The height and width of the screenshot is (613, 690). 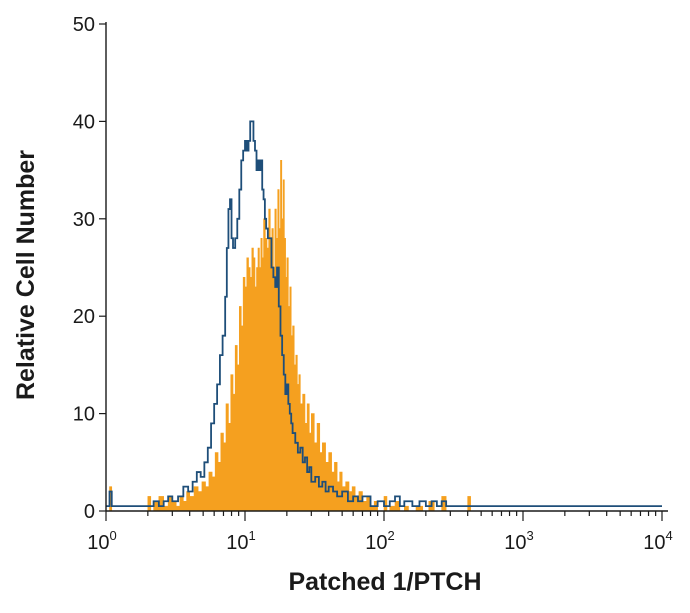 What do you see at coordinates (84, 317) in the screenshot?
I see `y-tick-label: 20` at bounding box center [84, 317].